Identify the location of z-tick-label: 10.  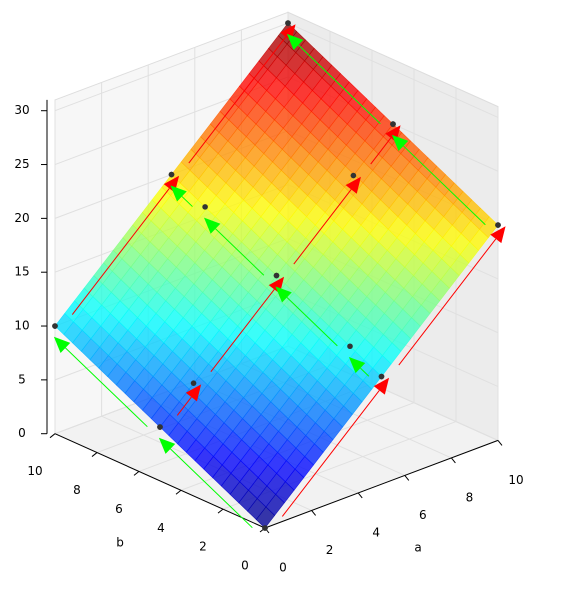
(21, 326).